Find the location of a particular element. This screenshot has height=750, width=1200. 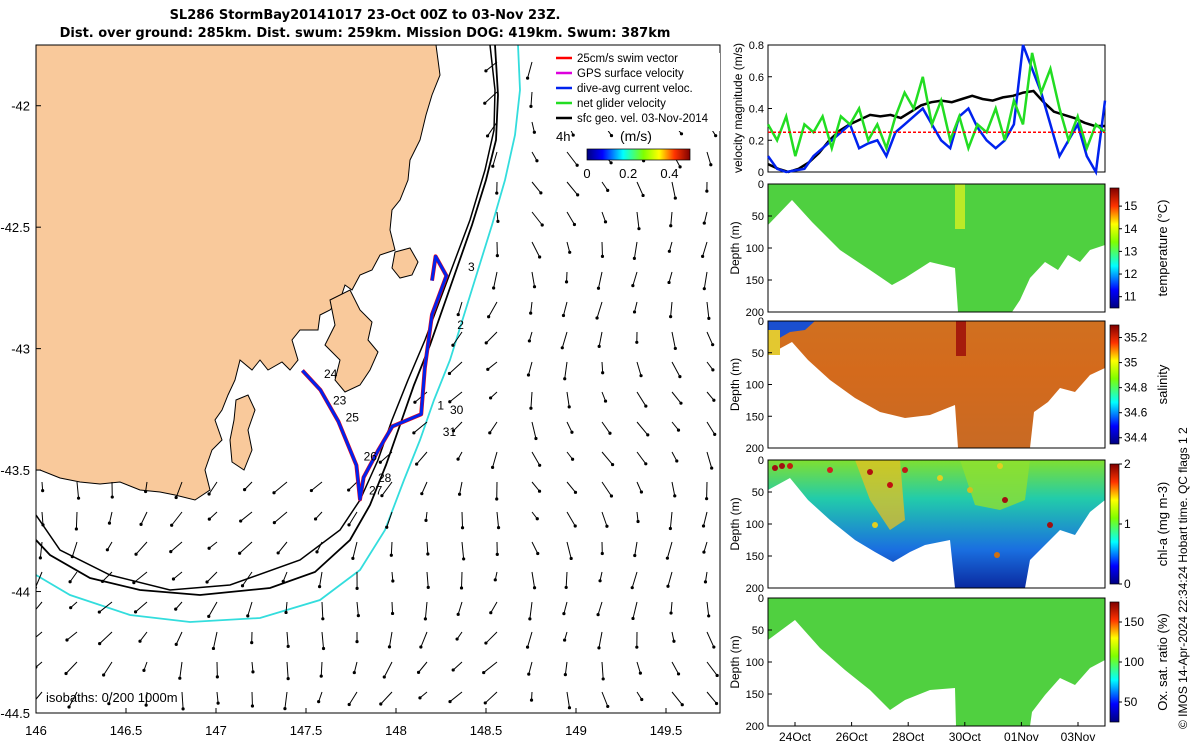

velocity-ylabel: velocity magnitude (m/s) is located at coordinates (738, 108).